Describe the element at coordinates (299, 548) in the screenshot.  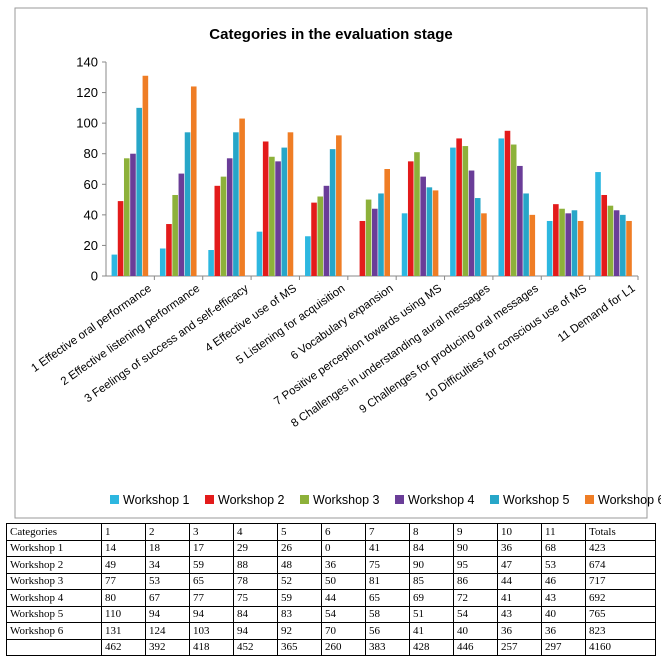
I see `table-cell: 26` at that location.